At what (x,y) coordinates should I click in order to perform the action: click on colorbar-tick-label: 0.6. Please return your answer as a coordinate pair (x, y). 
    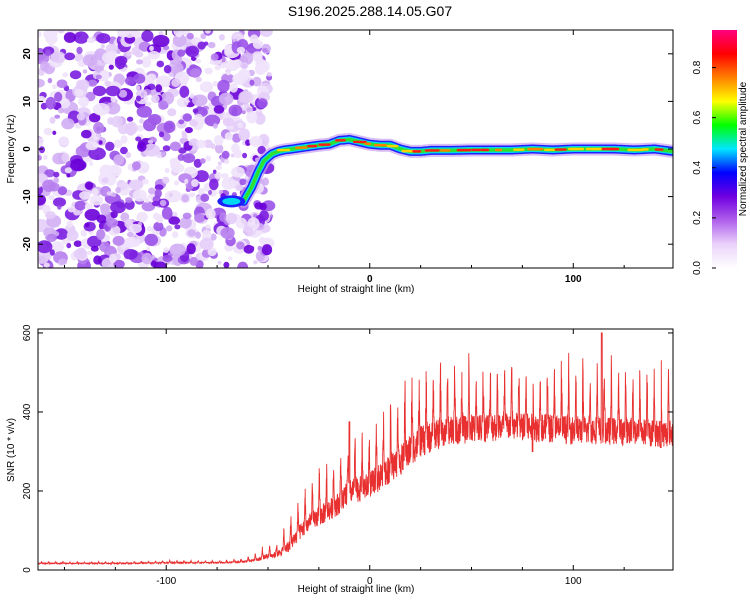
    Looking at the image, I should click on (697, 117).